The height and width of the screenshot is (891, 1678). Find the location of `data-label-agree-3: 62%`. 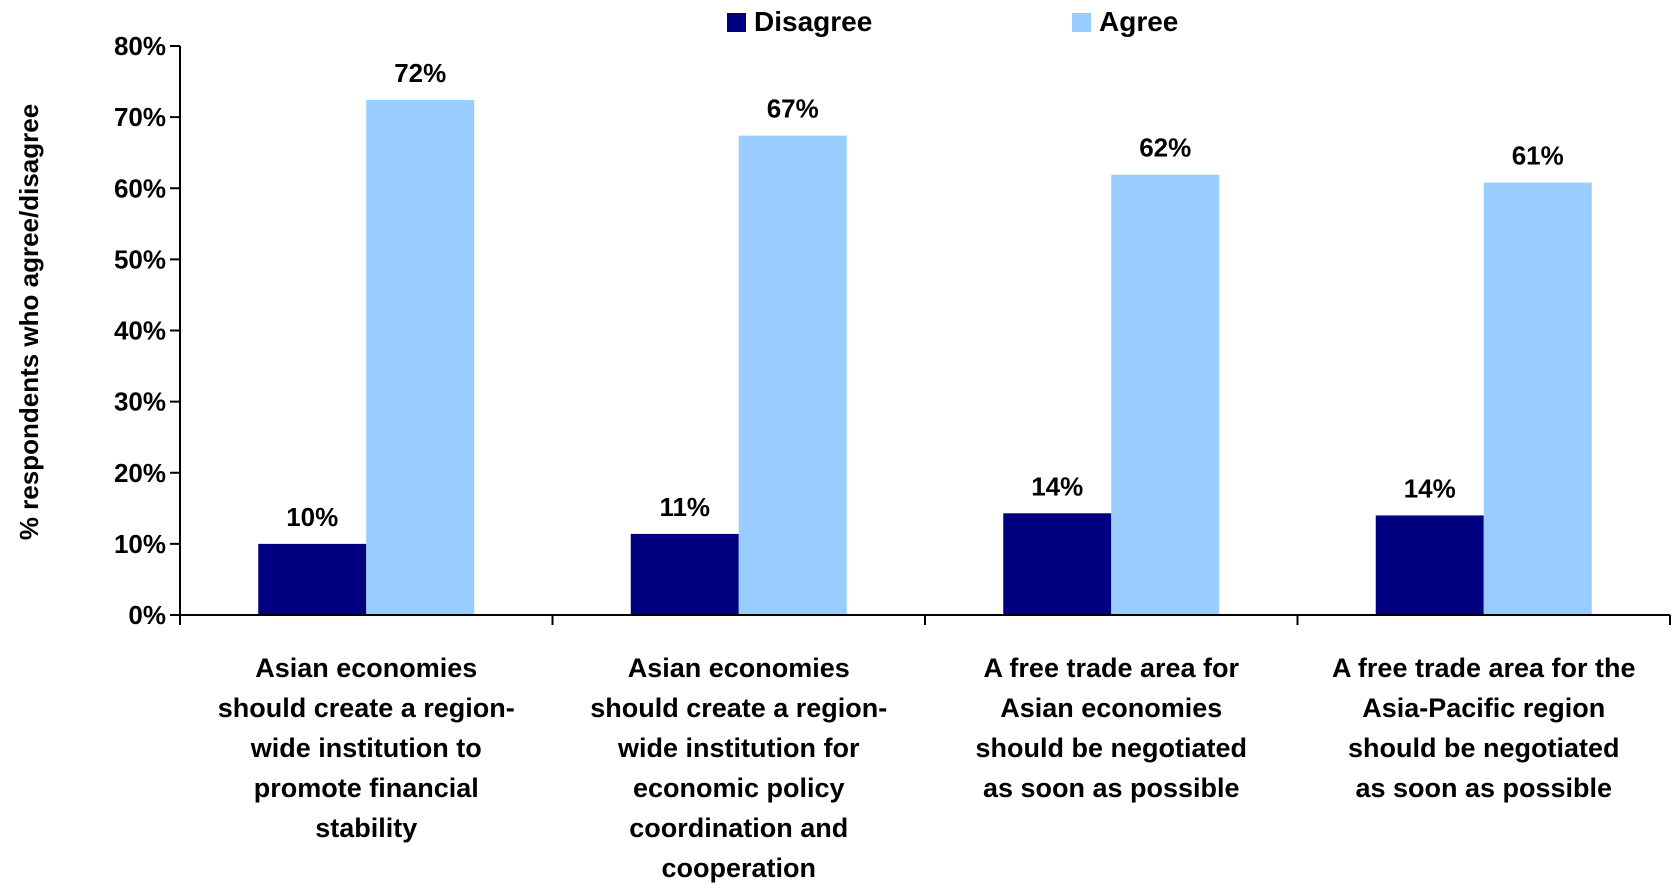

data-label-agree-3: 62% is located at coordinates (1165, 148).